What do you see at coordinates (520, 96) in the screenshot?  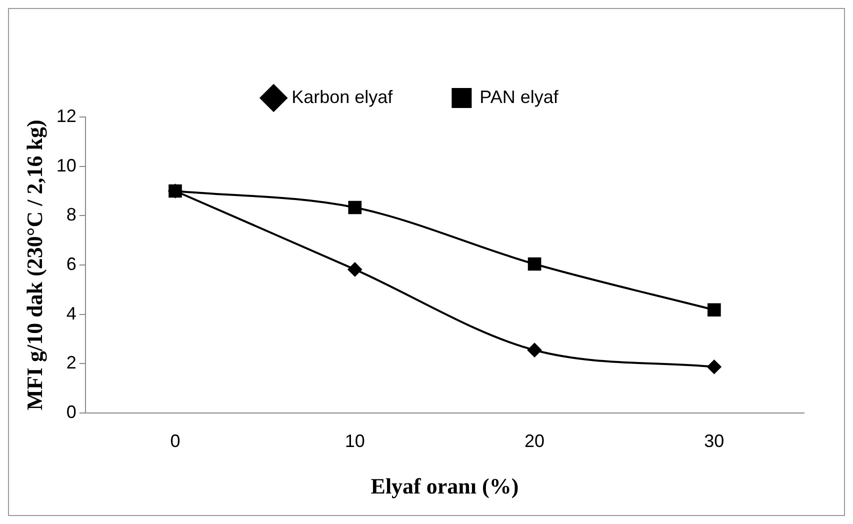 I see `legend-label: PAN elyaf` at bounding box center [520, 96].